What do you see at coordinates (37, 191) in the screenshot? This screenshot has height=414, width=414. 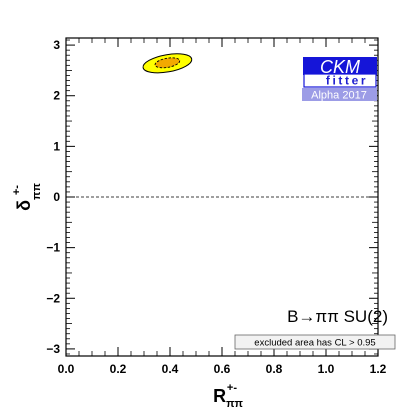 I see `y-axis-subscript: ππ` at bounding box center [37, 191].